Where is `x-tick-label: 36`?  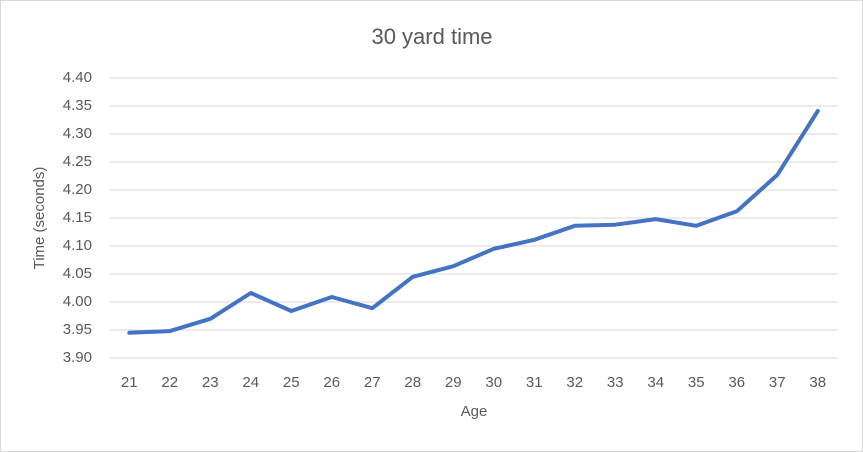
x-tick-label: 36 is located at coordinates (736, 382).